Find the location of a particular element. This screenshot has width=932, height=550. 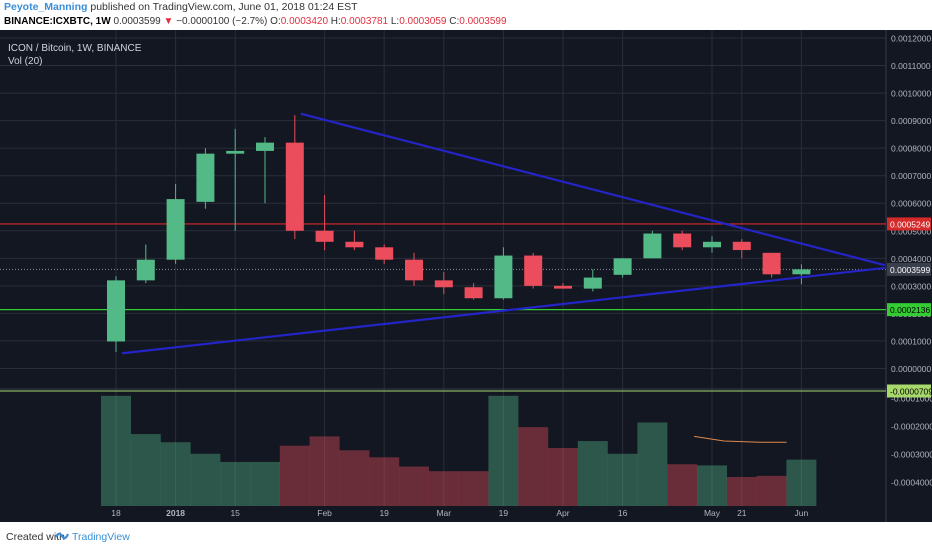

open-label: O: is located at coordinates (275, 21).